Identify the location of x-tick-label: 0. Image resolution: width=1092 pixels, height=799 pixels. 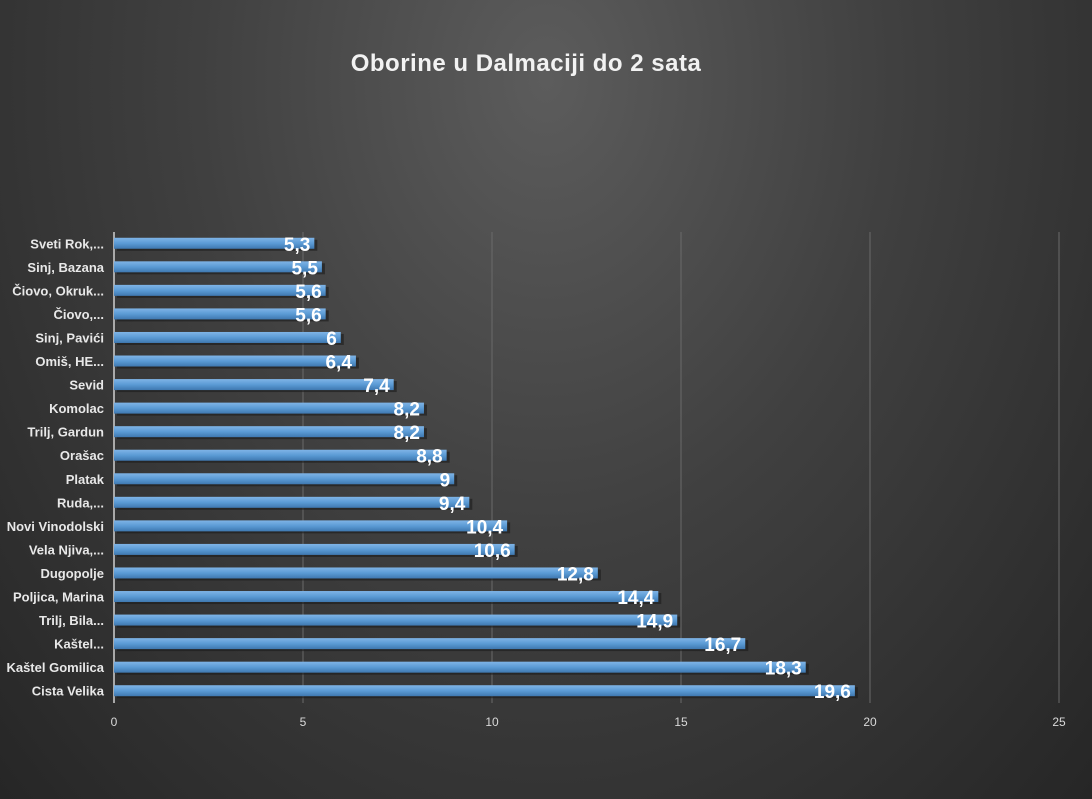
(114, 722).